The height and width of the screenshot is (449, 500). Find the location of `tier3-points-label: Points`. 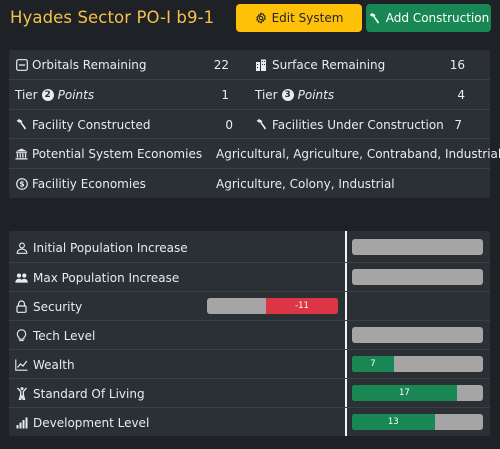

tier3-points-label: Points is located at coordinates (316, 94).